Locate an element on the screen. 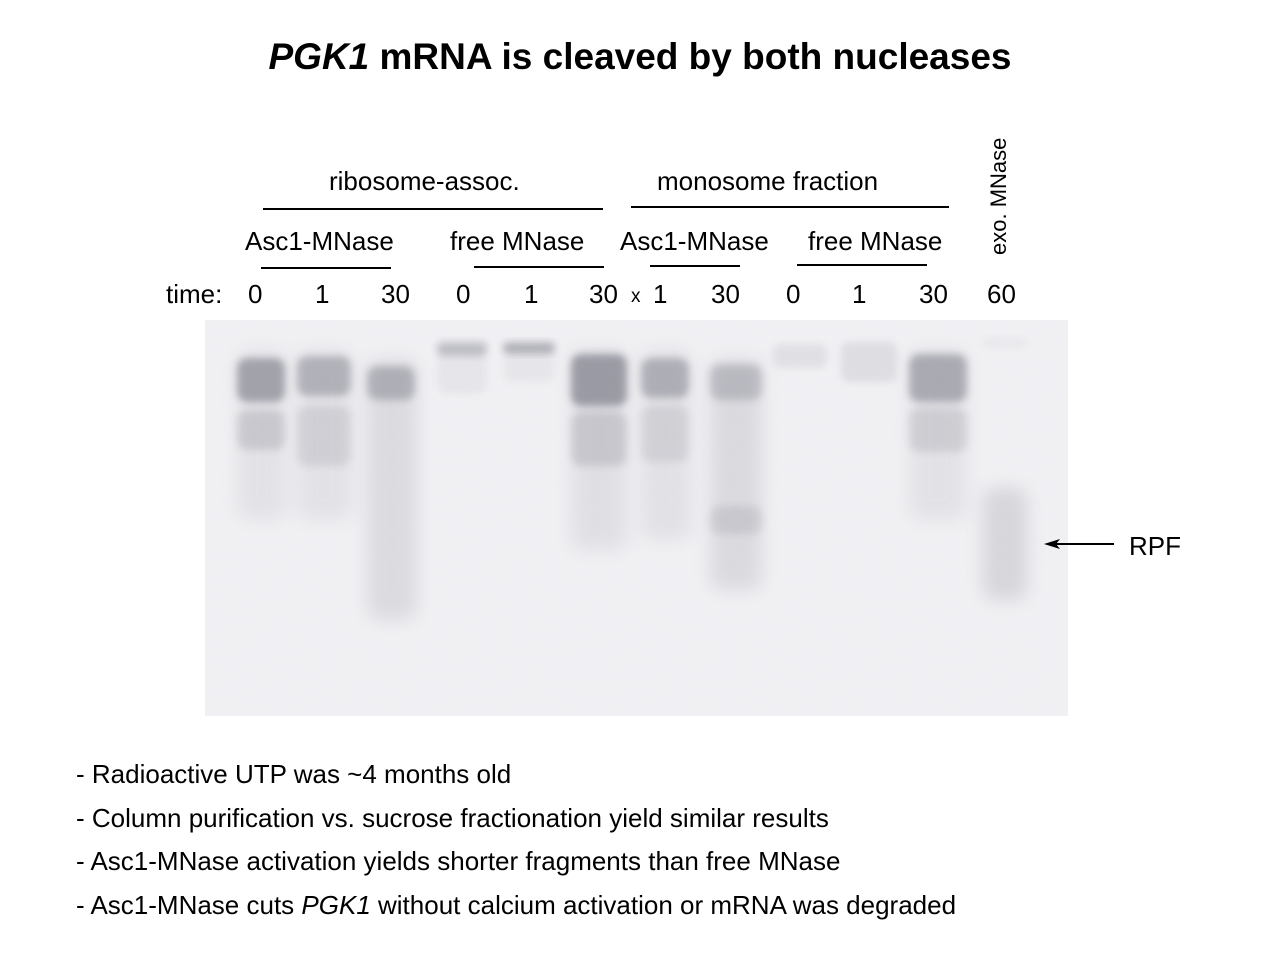 The image size is (1280, 960). lane-time-5: 1 is located at coordinates (531, 294).